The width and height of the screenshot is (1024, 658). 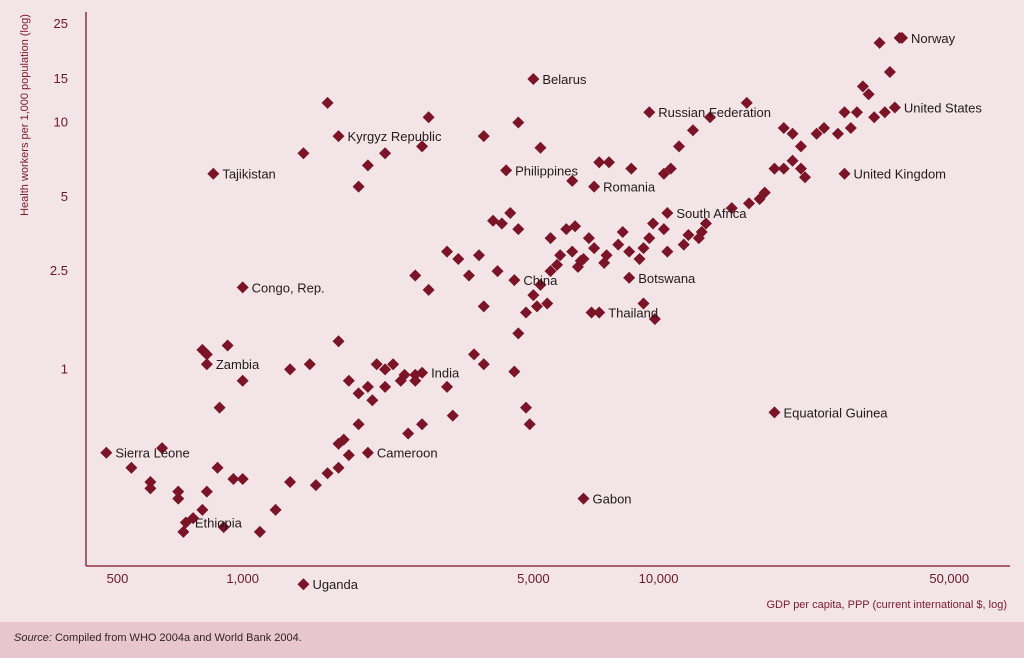 What do you see at coordinates (64, 368) in the screenshot?
I see `y-tick-label: 1` at bounding box center [64, 368].